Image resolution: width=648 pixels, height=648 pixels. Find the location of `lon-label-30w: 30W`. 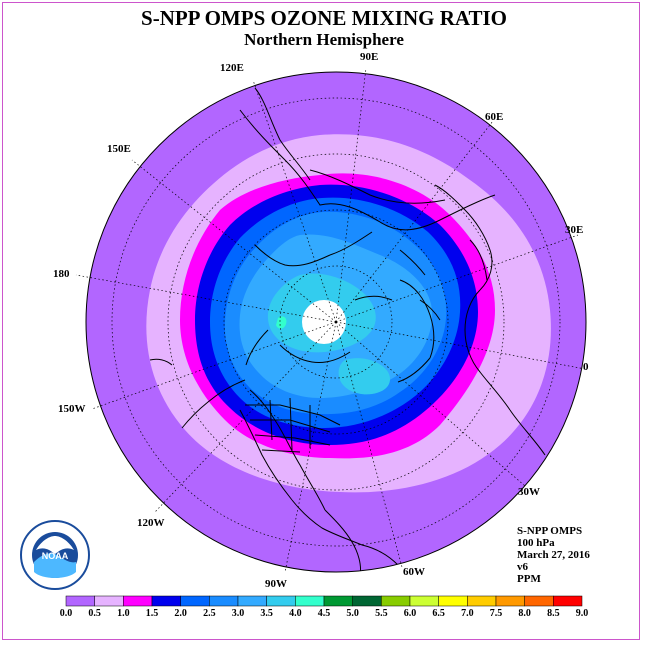

lon-label-30w: 30W is located at coordinates (529, 492).